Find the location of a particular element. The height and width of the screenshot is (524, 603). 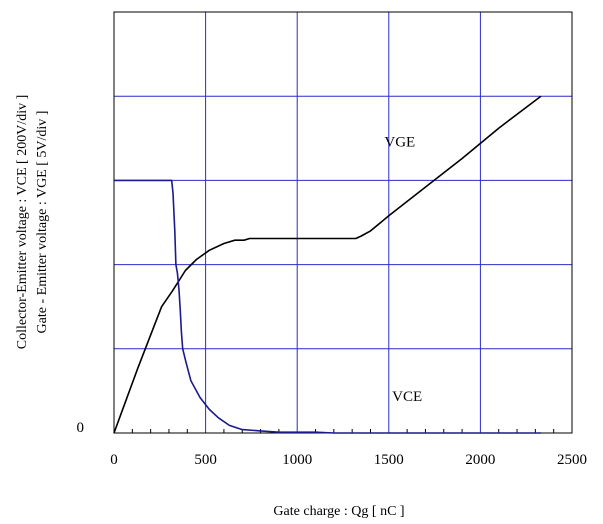

x-tick-labels: 0 500 1000 1500 2000 2500 is located at coordinates (348, 460).